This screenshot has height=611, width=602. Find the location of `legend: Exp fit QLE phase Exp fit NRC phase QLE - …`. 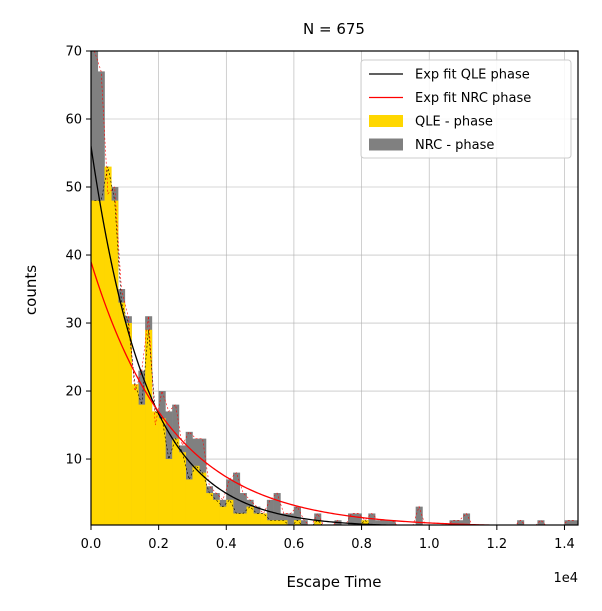

legend: Exp fit QLE phase Exp fit NRC phase QLE - … is located at coordinates (466, 109).